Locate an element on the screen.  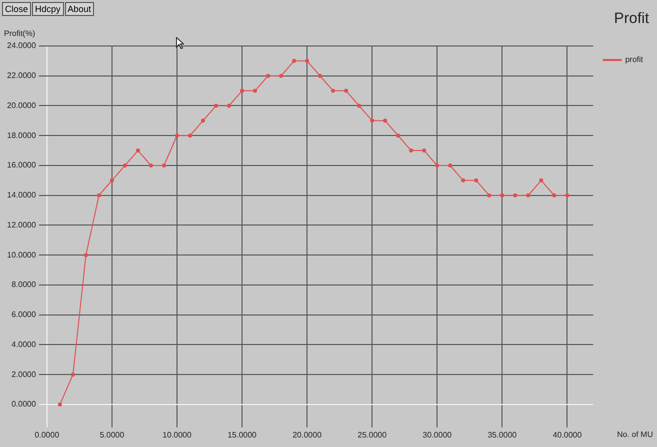
y-tick-label: 4.0000 is located at coordinates (23, 344).